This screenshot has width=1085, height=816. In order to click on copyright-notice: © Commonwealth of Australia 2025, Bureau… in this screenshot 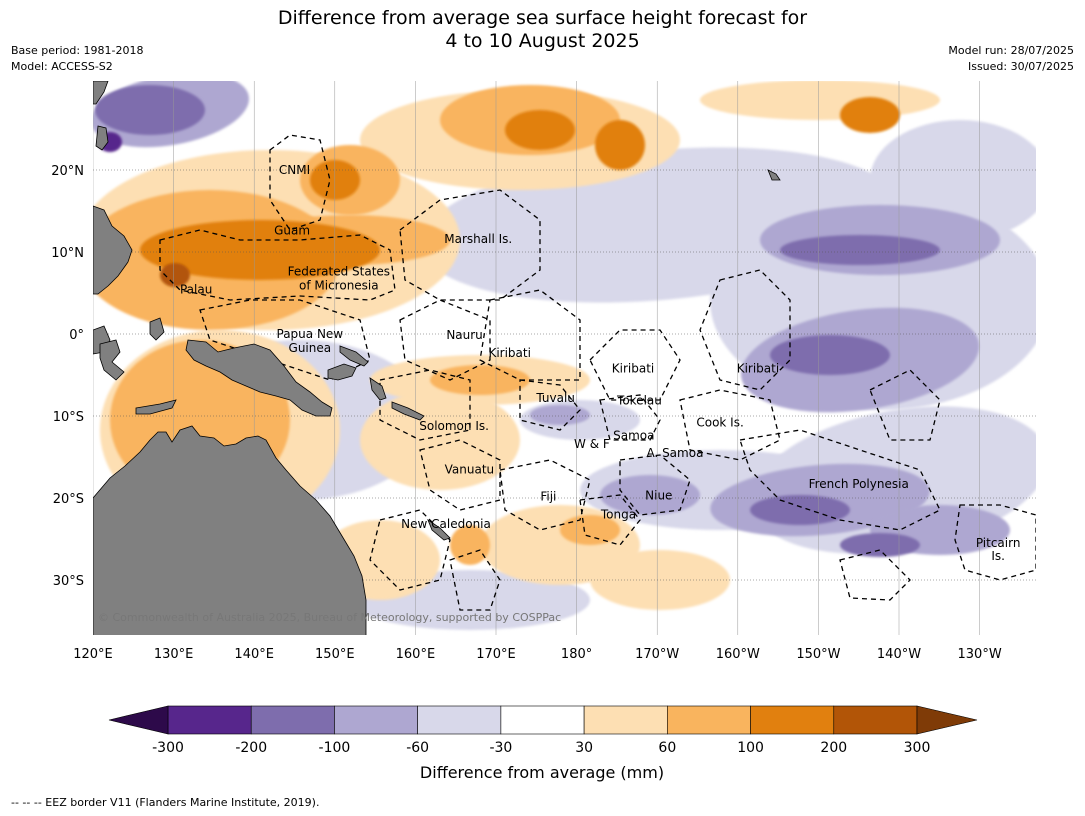, I will do `click(329, 617)`.